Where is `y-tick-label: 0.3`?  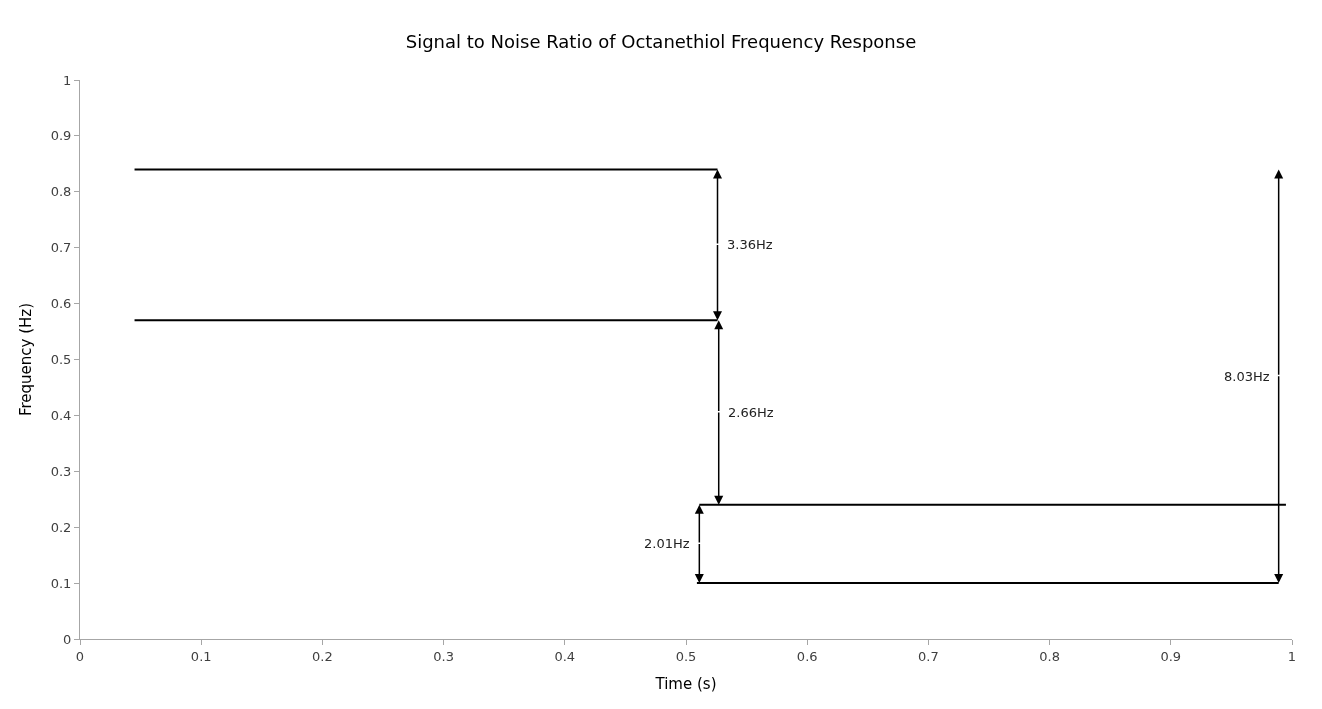
y-tick-label: 0.3 is located at coordinates (61, 471).